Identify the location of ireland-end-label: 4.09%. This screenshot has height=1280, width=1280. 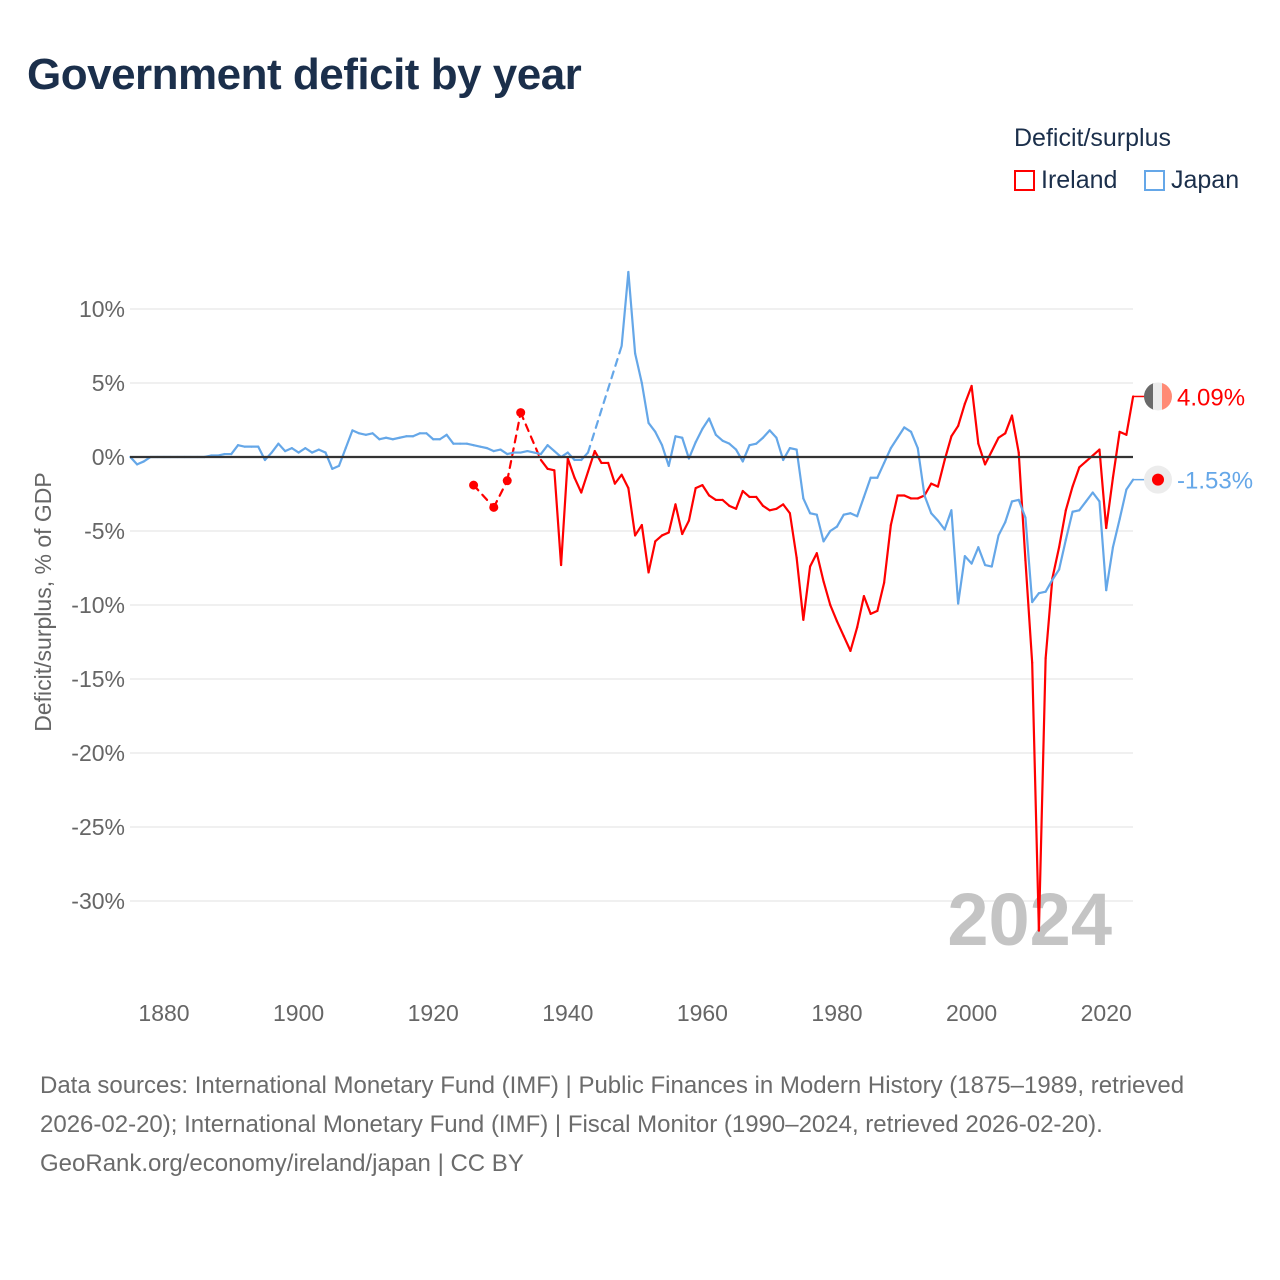
(1211, 397).